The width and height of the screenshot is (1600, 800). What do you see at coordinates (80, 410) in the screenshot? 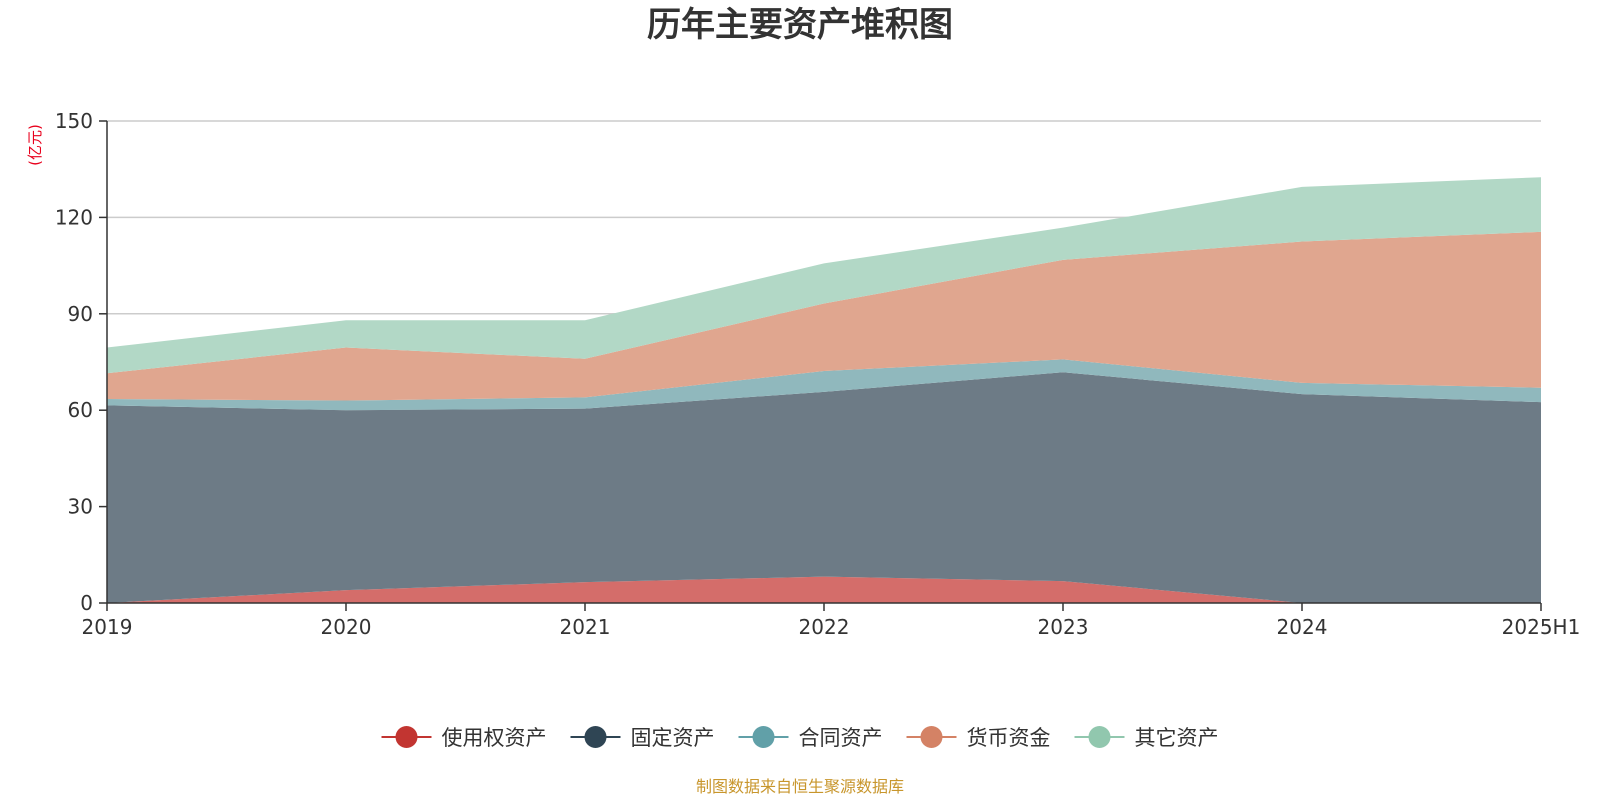
I see `y-tick-label: 60` at bounding box center [80, 410].